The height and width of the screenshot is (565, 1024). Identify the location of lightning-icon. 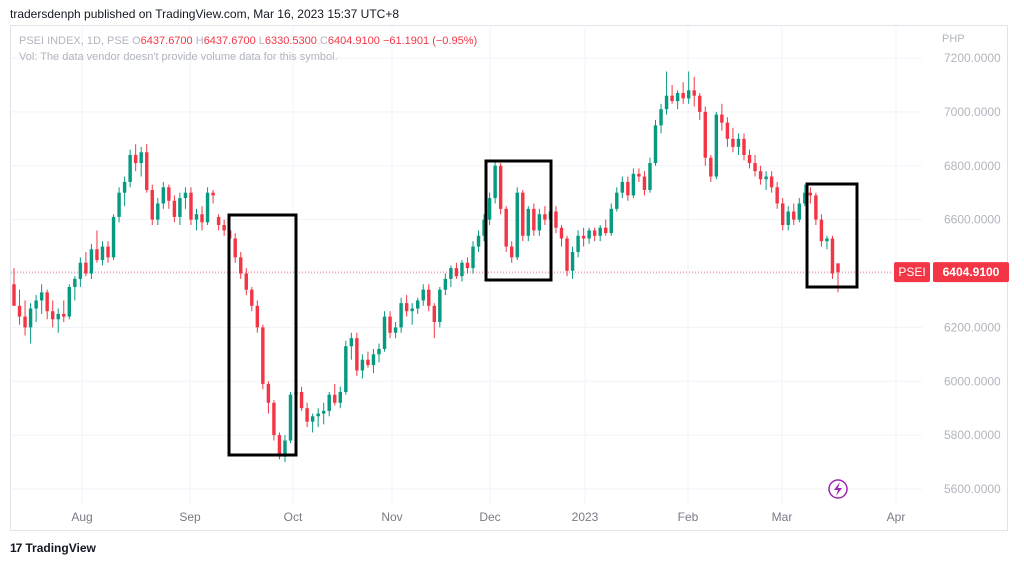
(838, 489).